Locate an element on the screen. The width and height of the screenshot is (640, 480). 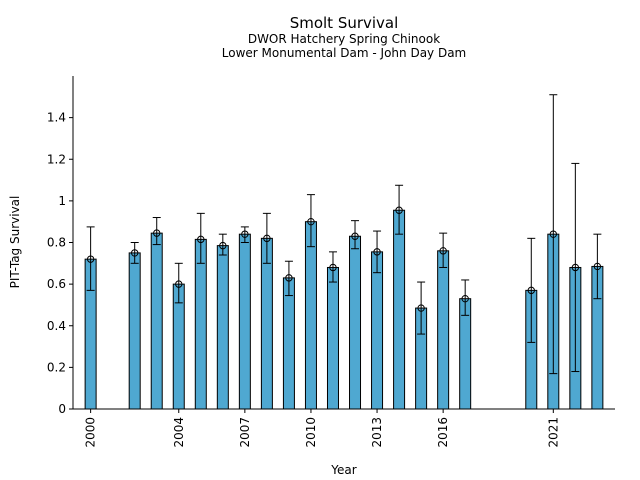
bar-2009 is located at coordinates (288, 343).